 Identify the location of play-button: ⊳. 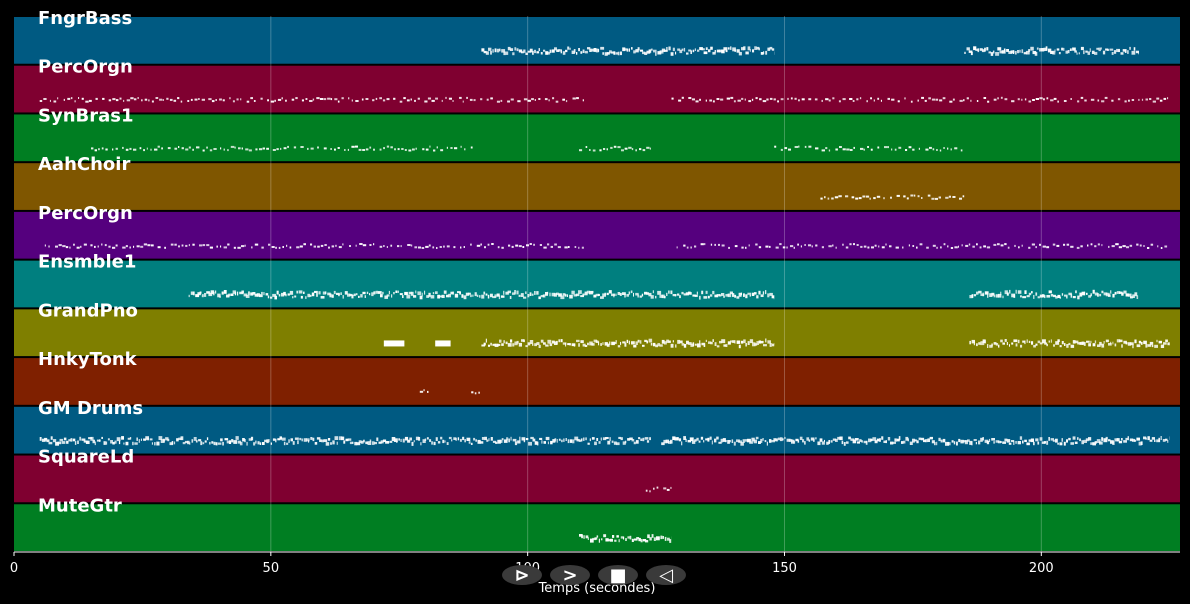
(522, 575).